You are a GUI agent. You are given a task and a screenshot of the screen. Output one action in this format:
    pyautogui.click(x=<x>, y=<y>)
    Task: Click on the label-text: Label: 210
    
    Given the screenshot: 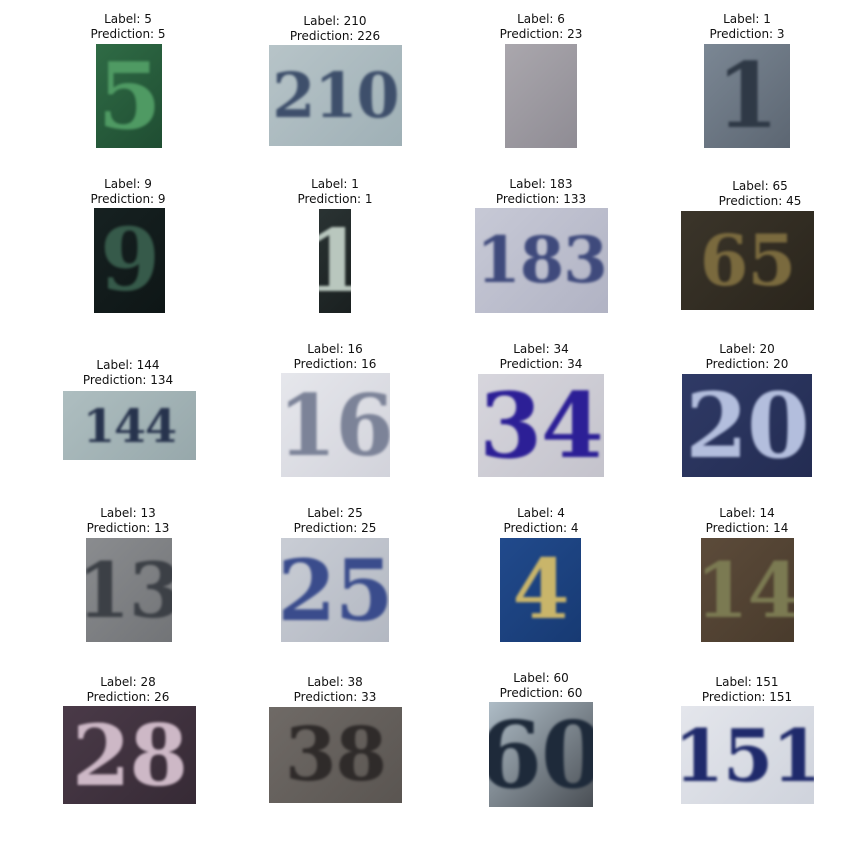 What is the action you would take?
    pyautogui.click(x=335, y=21)
    